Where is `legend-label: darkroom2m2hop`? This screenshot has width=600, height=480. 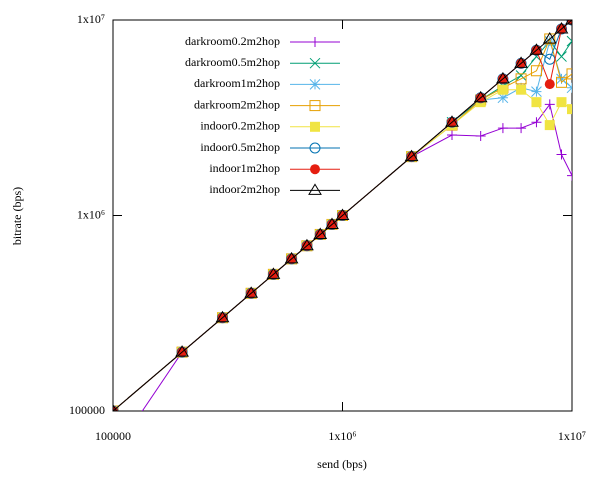 legend-label: darkroom2m2hop is located at coordinates (237, 104).